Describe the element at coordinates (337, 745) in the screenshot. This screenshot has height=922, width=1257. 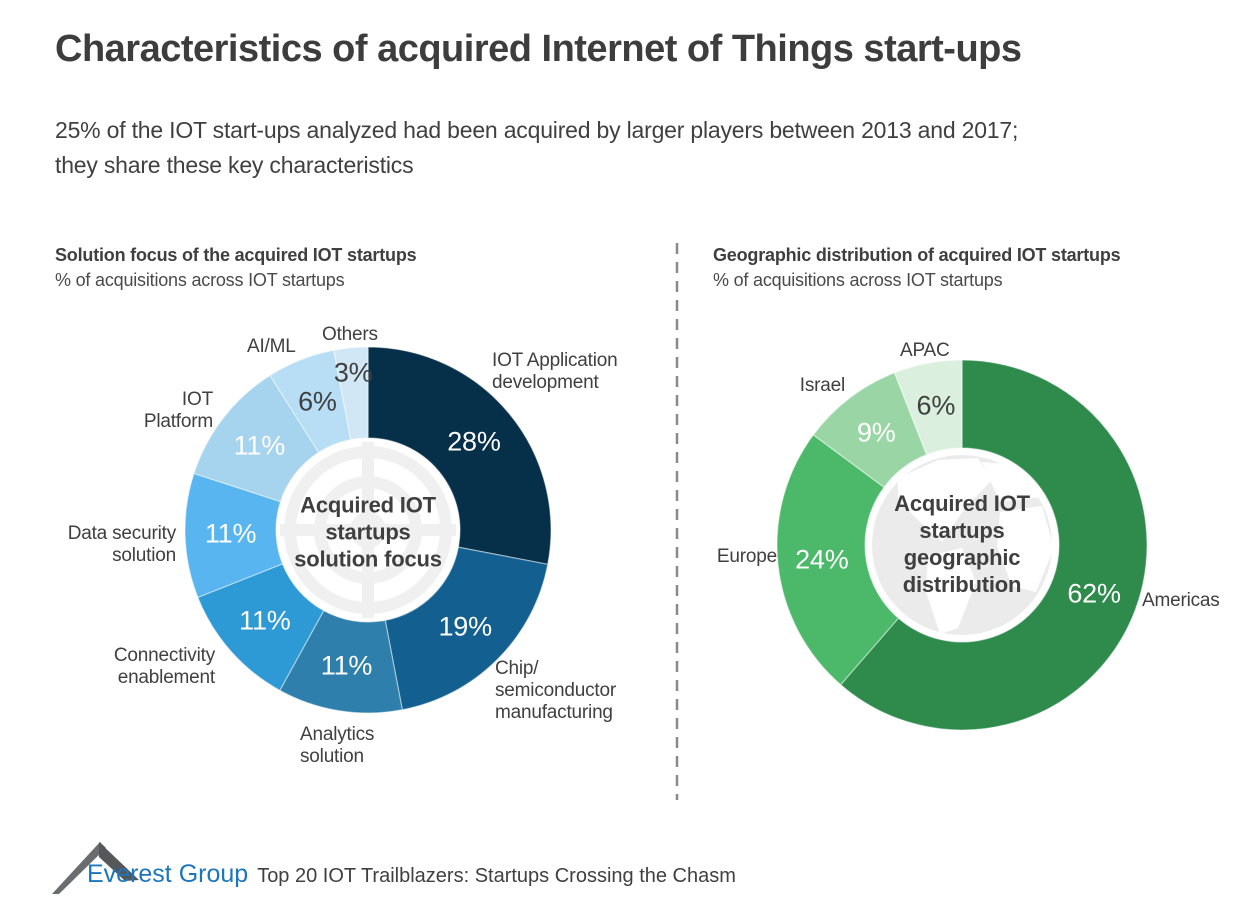
I see `category-label-analytics-solution: Analytics solution` at that location.